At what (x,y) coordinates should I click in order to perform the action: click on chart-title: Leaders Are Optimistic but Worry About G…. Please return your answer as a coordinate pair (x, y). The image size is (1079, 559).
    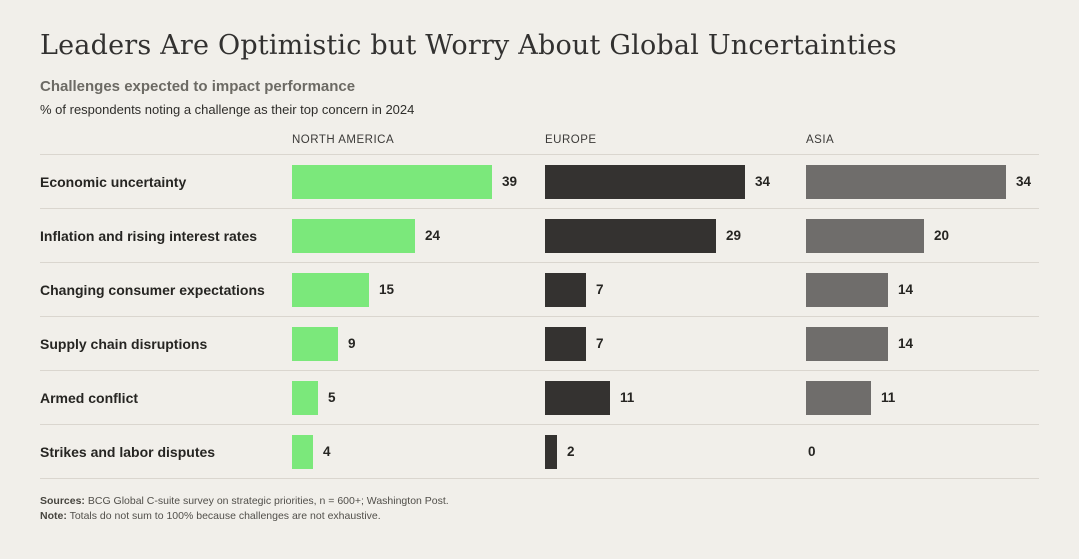
    Looking at the image, I should click on (468, 45).